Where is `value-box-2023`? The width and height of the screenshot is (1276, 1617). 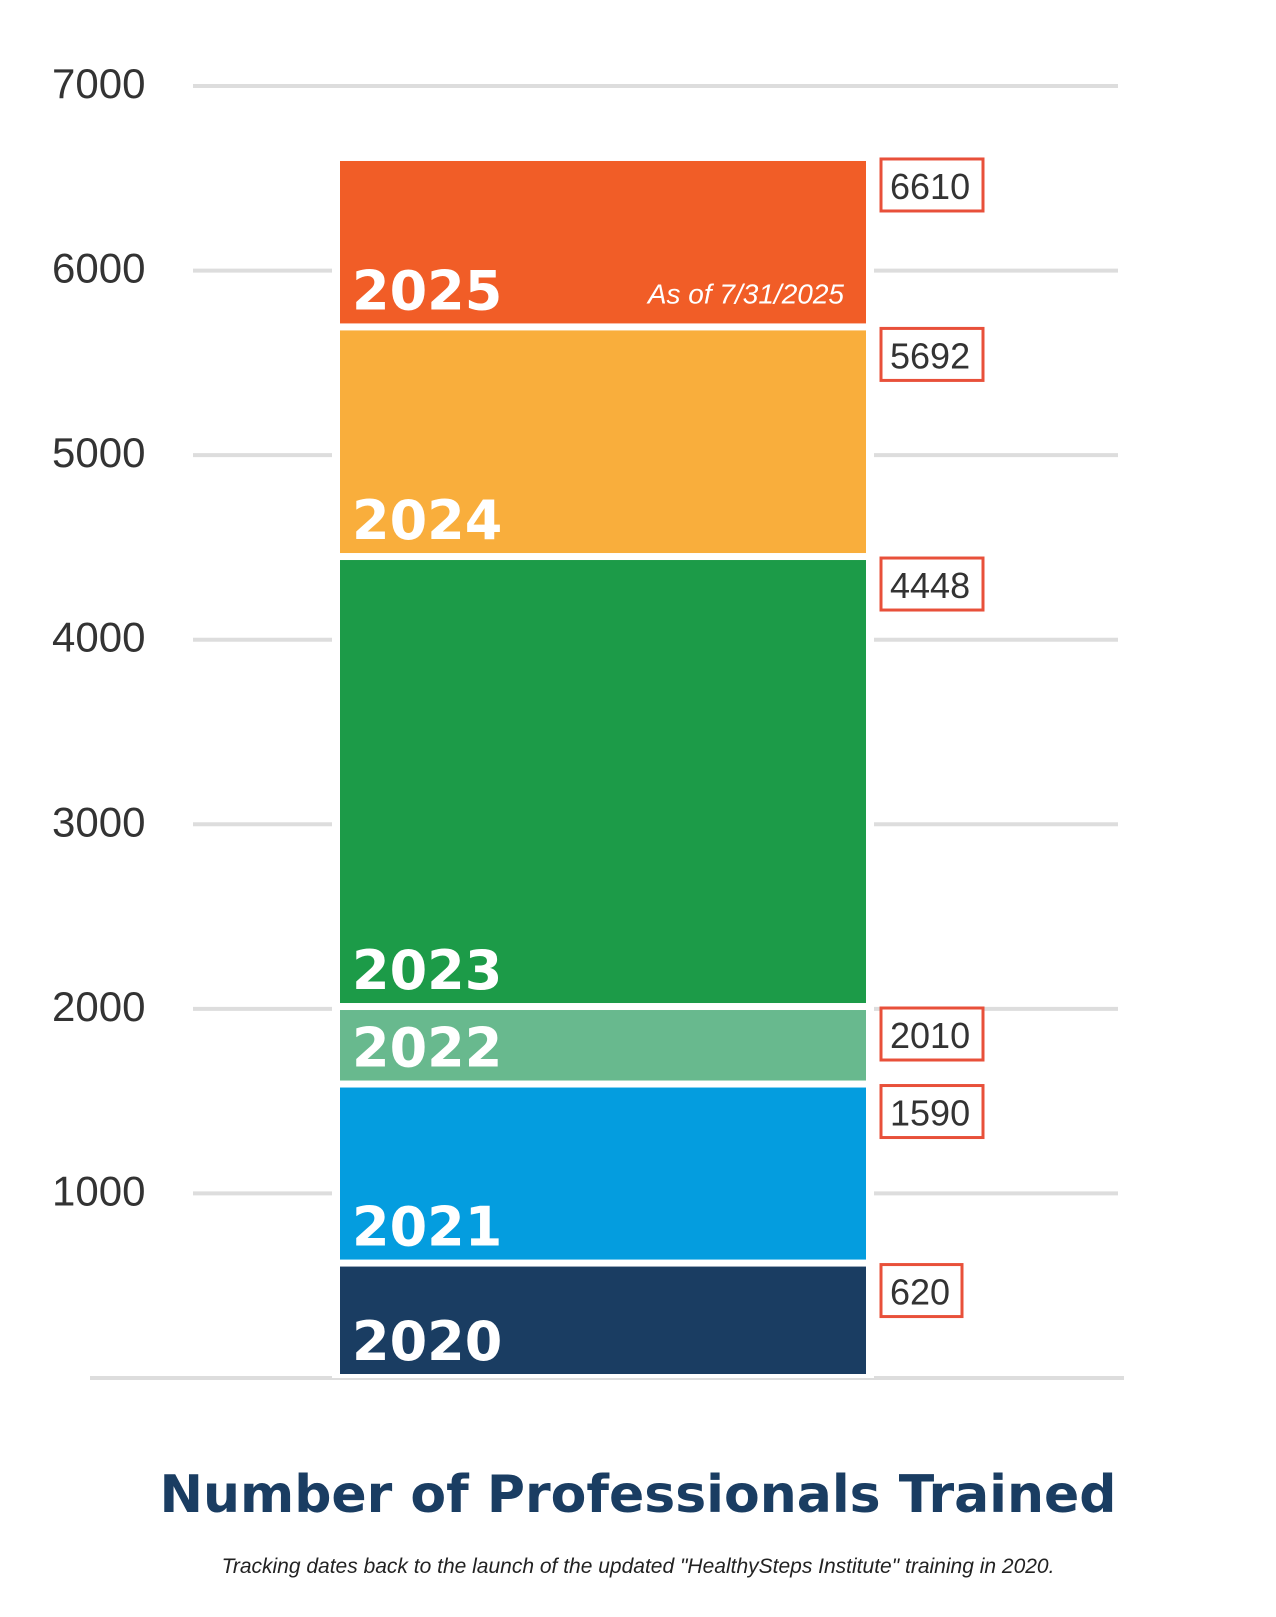
value-box-2023 is located at coordinates (932, 584).